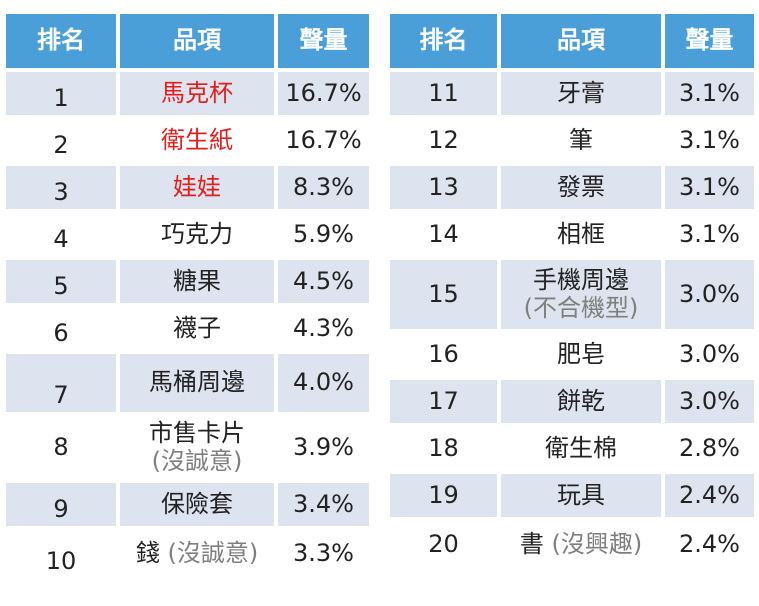 Image resolution: width=759 pixels, height=606 pixels. Describe the element at coordinates (197, 280) in the screenshot. I see `item-cell: 糖果` at that location.